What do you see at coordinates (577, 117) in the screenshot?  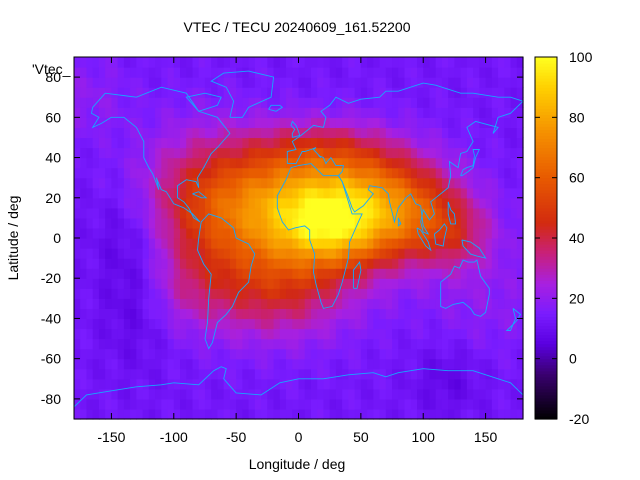 I see `colorbar-tick-label: 80` at bounding box center [577, 117].